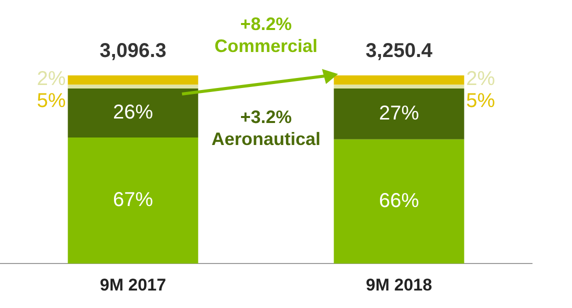  I want to click on data-label: 27%, so click(399, 113).